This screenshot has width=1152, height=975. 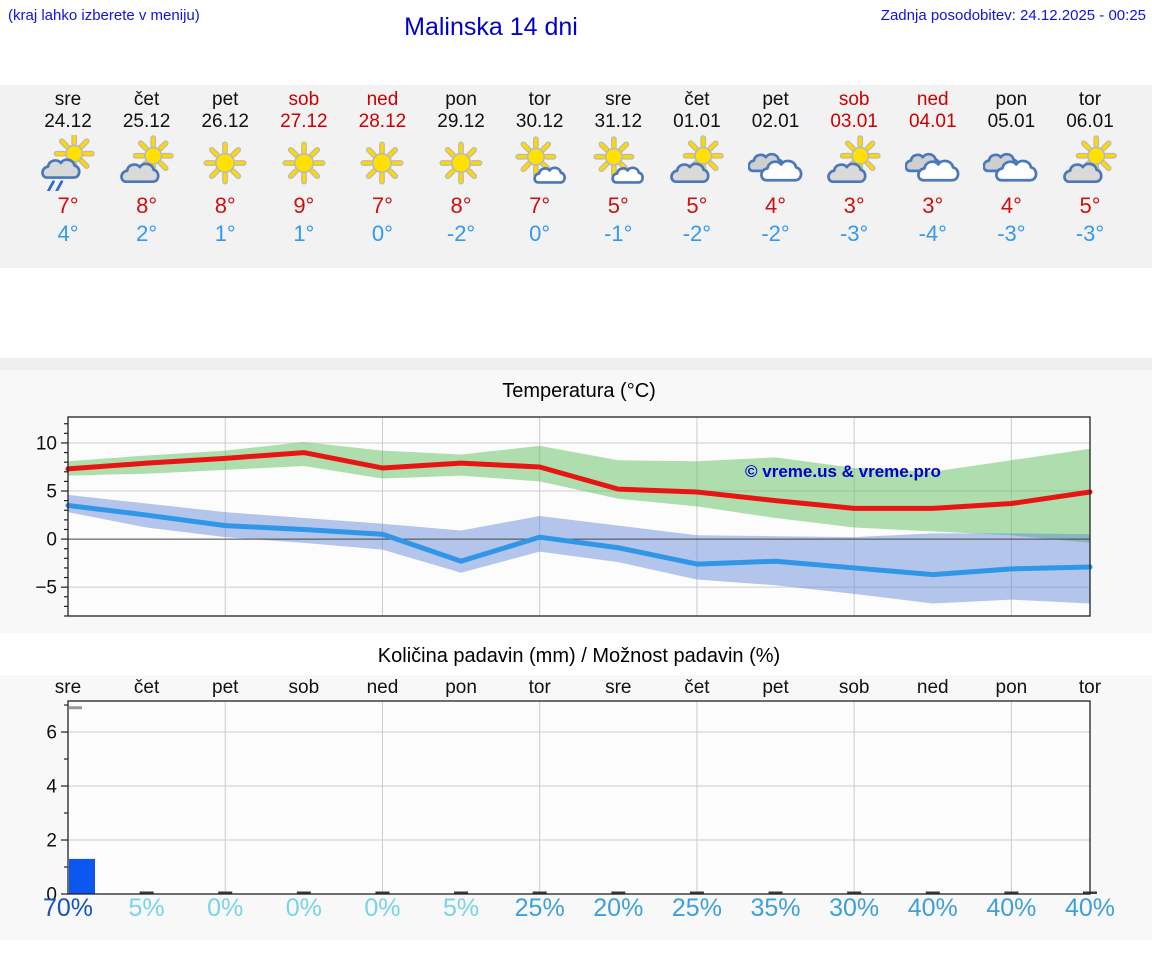 I want to click on sun-icon, so click(x=225, y=163).